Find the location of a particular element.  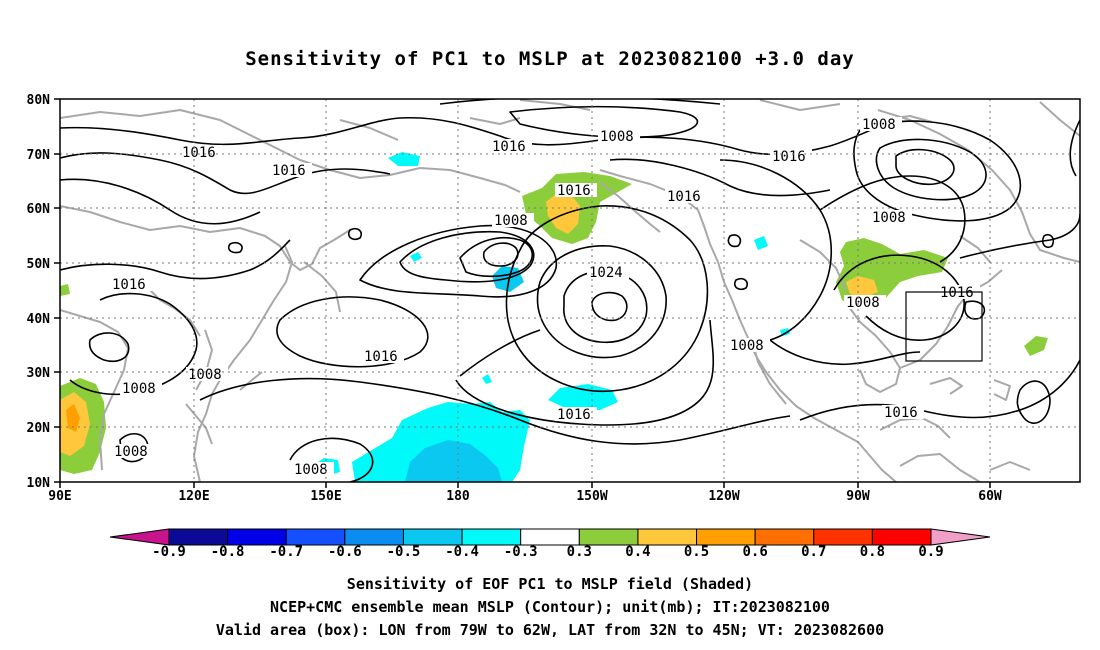

lon-label: 150E is located at coordinates (325, 496).